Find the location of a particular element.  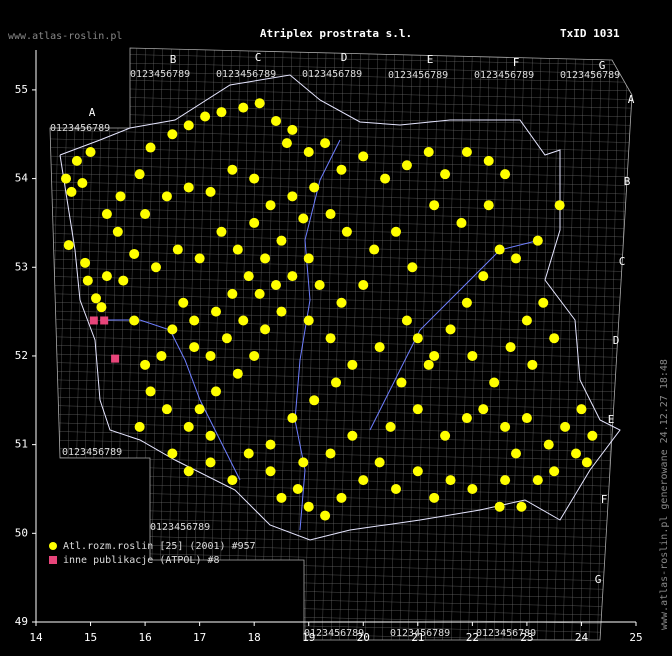

x-tick-label: 18 is located at coordinates (254, 637).